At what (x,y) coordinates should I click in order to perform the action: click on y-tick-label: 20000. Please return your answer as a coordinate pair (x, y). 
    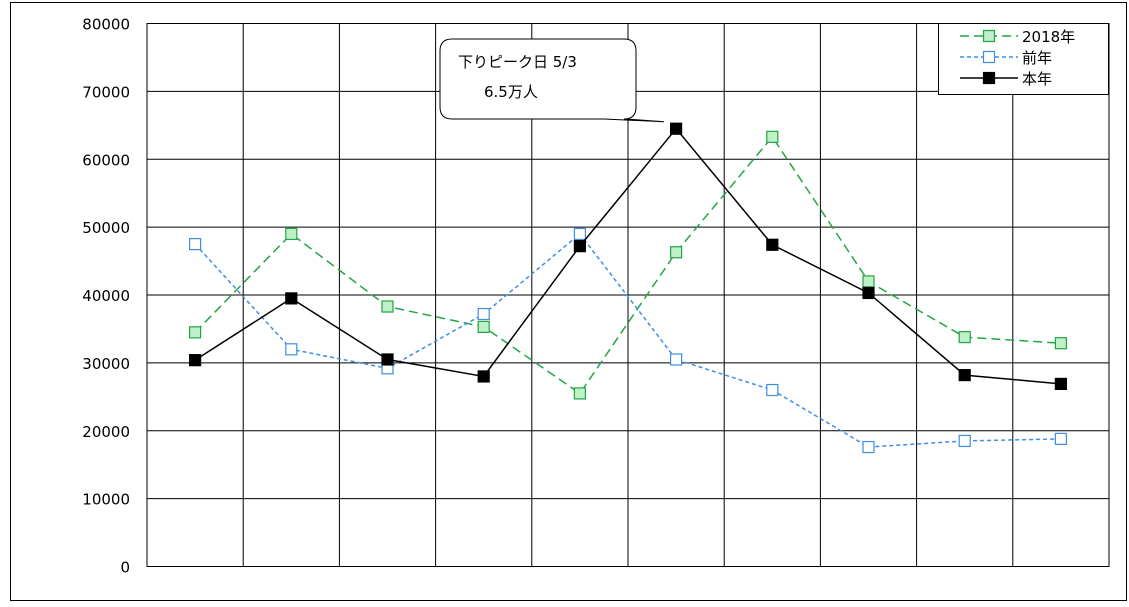
    Looking at the image, I should click on (106, 432).